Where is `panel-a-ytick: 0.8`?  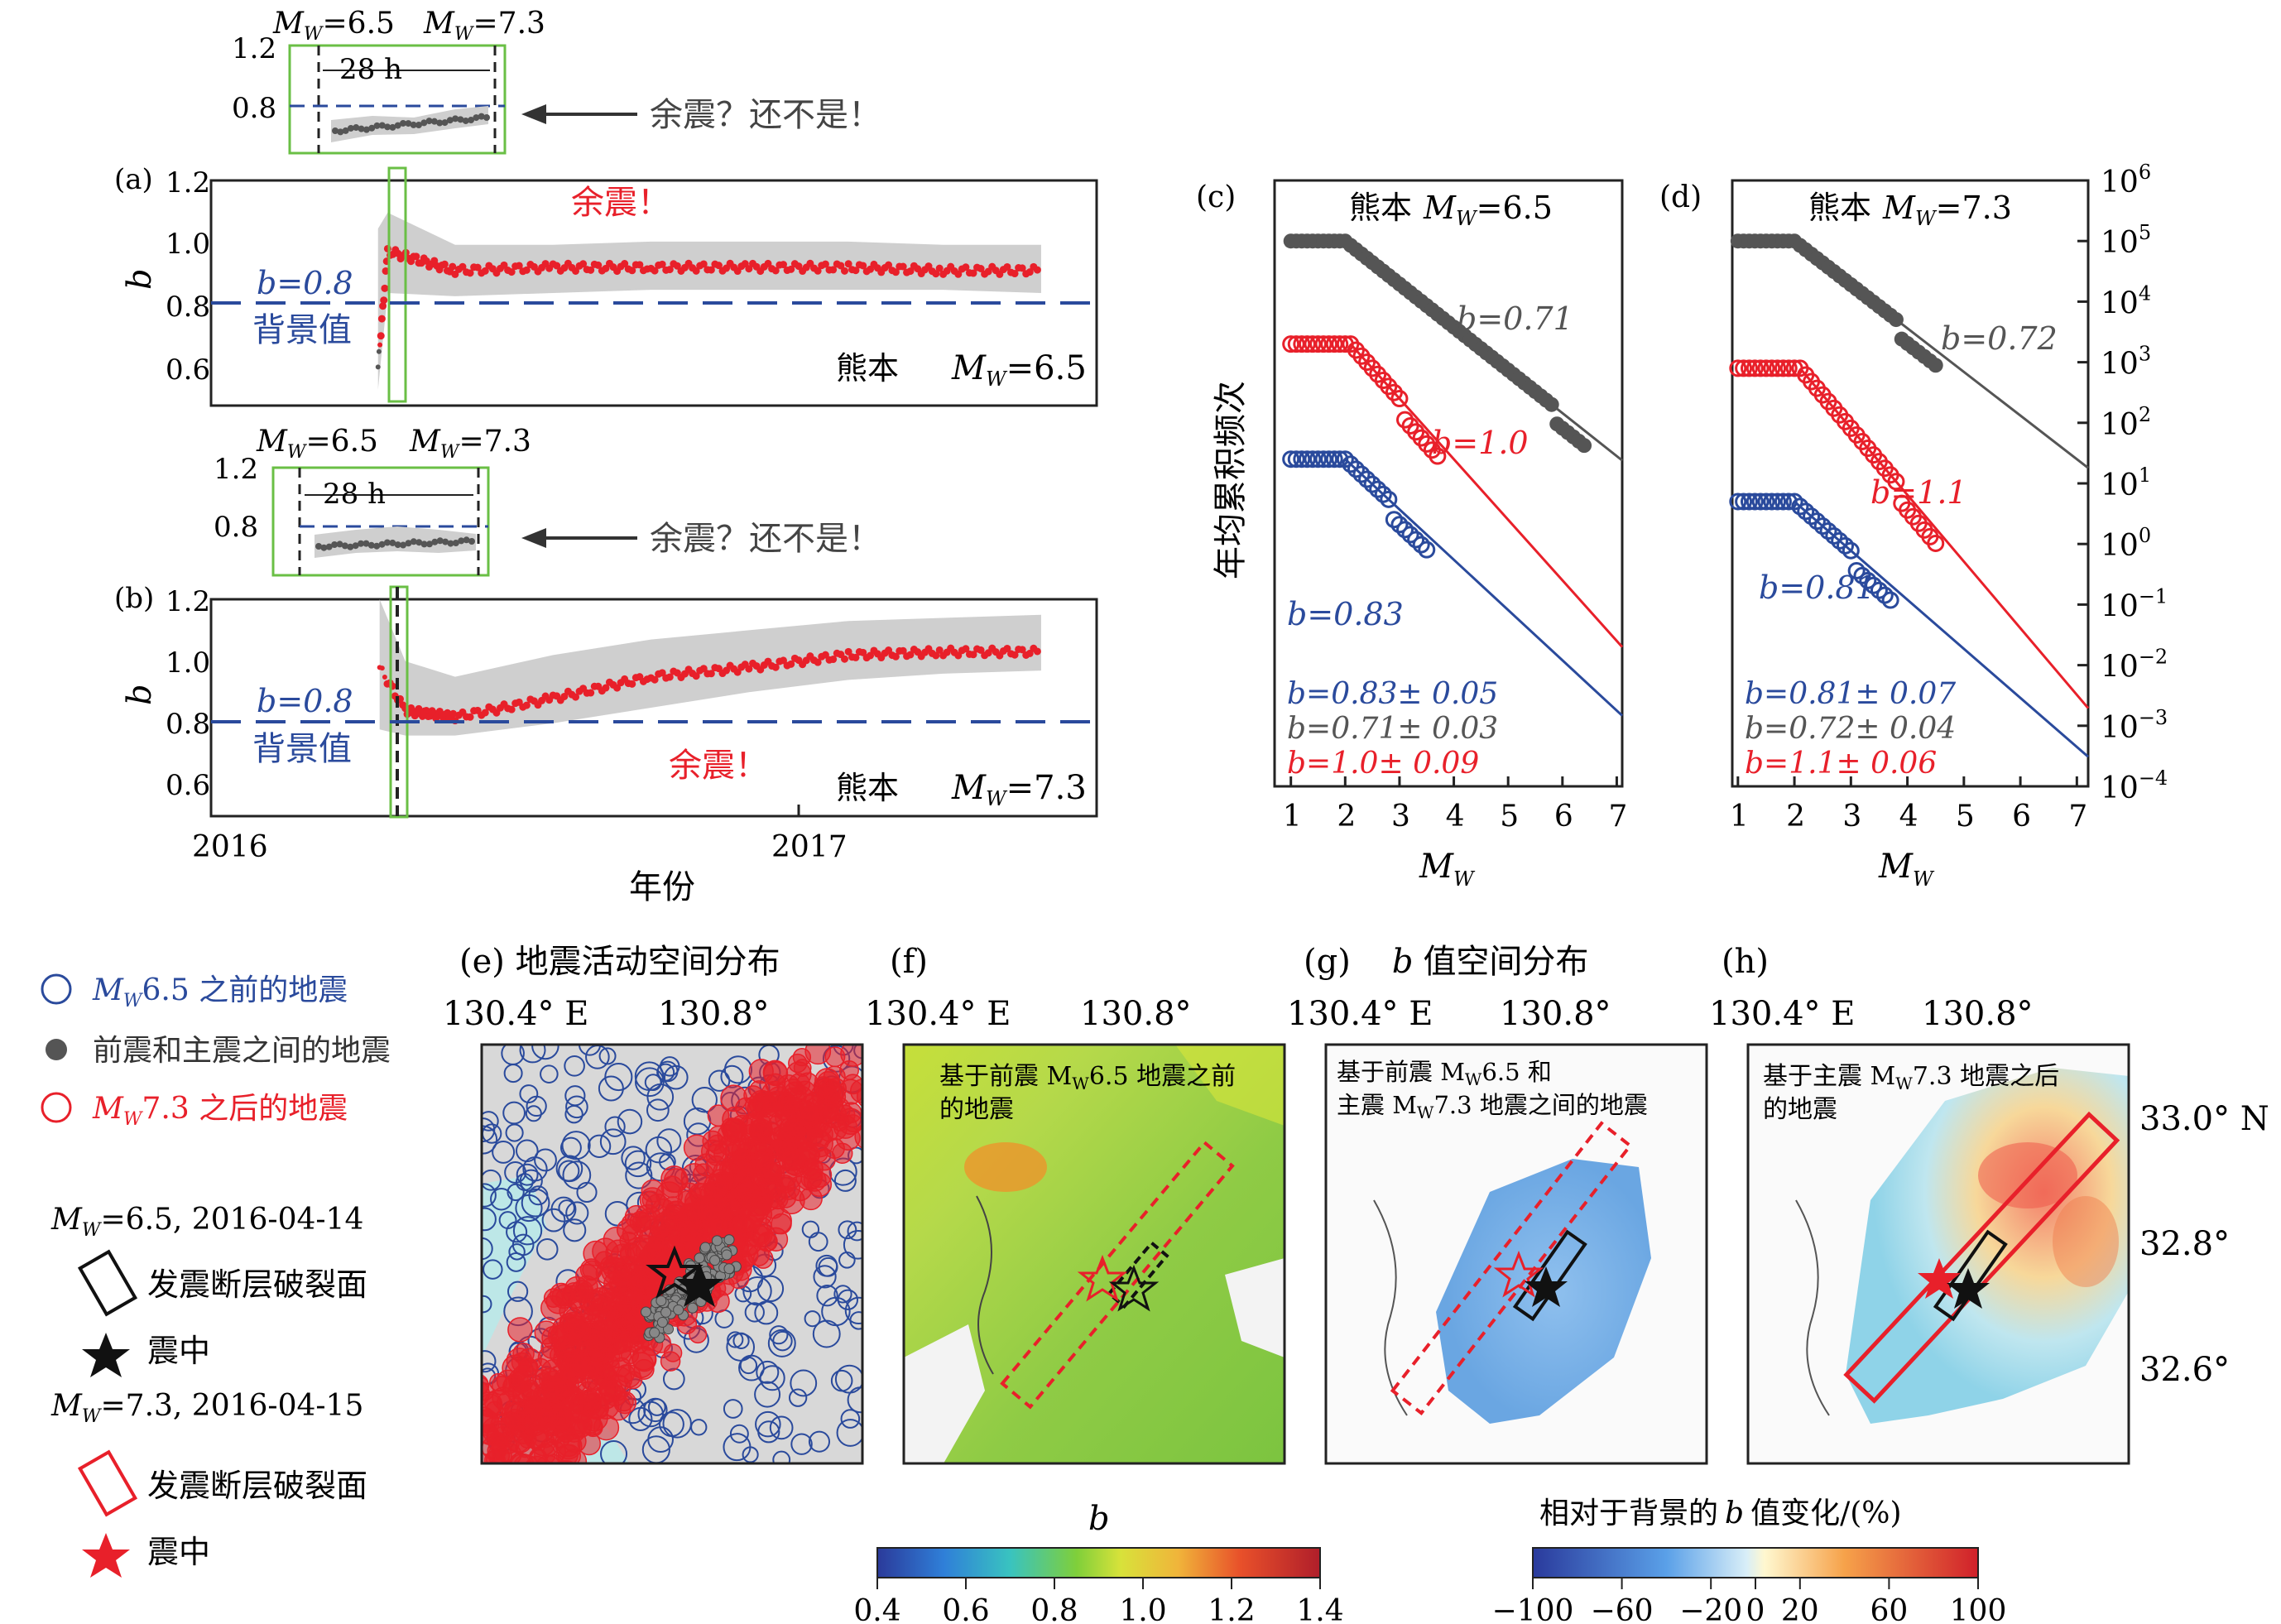 panel-a-ytick: 0.8 is located at coordinates (188, 307).